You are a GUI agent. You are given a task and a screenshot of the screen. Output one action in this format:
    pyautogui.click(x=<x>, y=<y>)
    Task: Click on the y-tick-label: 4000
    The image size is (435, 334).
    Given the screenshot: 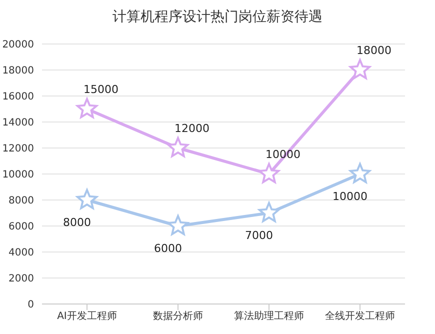 What is the action you would take?
    pyautogui.click(x=21, y=253)
    